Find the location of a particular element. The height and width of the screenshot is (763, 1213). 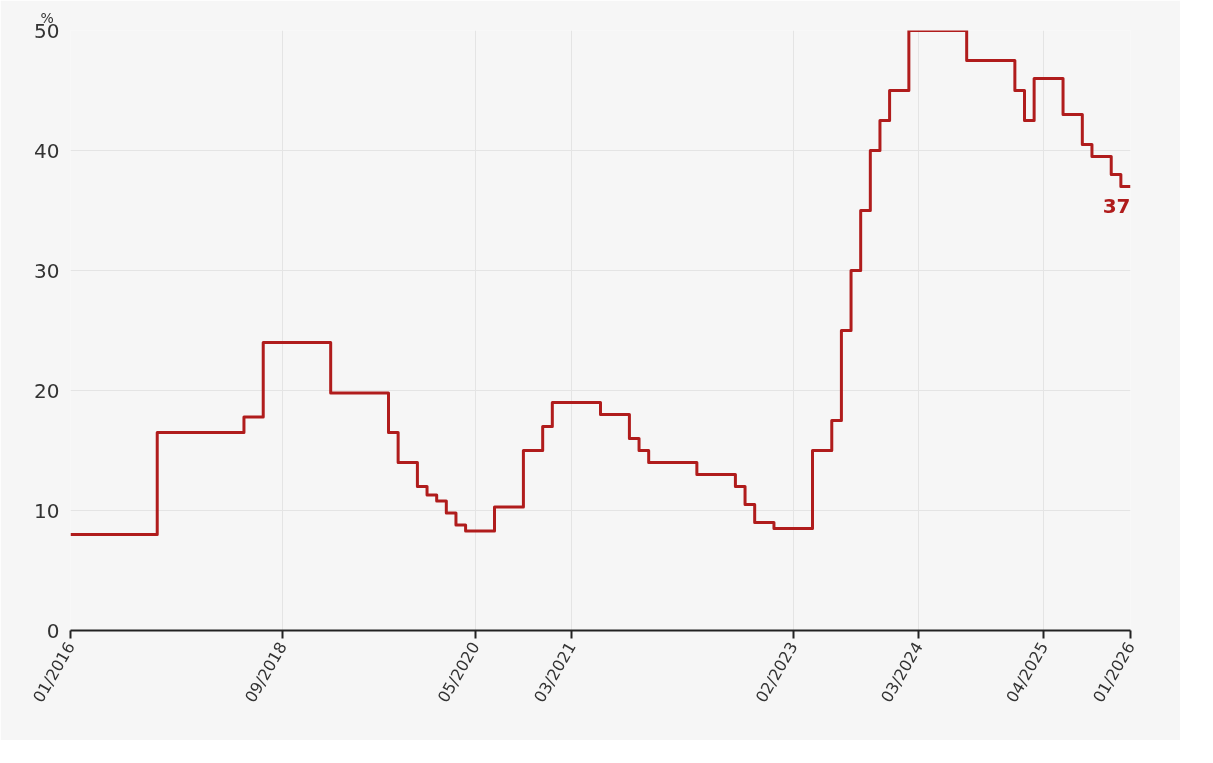

y-tick-label: 10 is located at coordinates (47, 510).